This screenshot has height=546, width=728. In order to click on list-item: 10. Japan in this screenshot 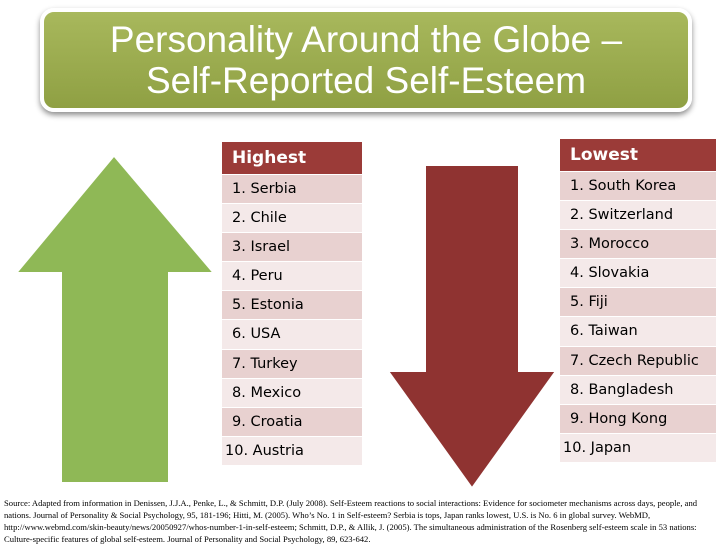, I will do `click(638, 447)`.